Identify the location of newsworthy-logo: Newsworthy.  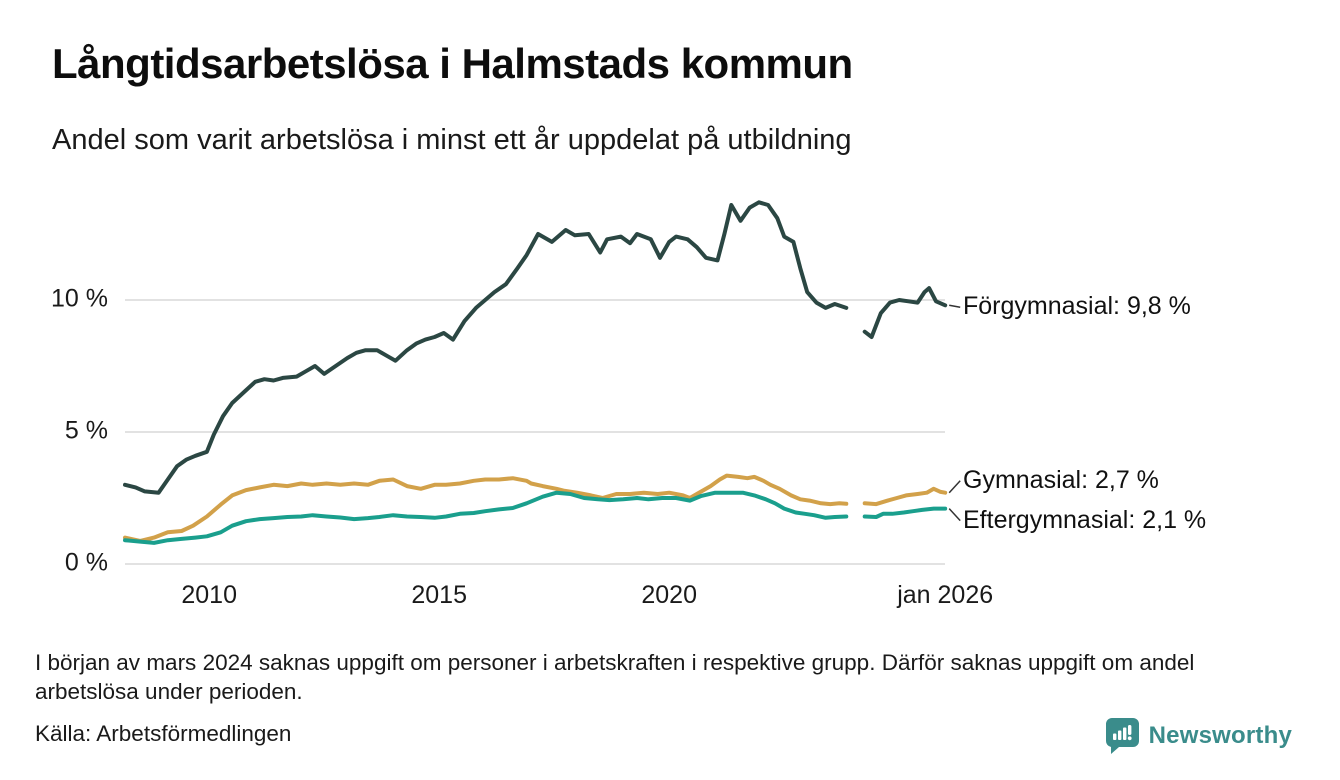
(1198, 735).